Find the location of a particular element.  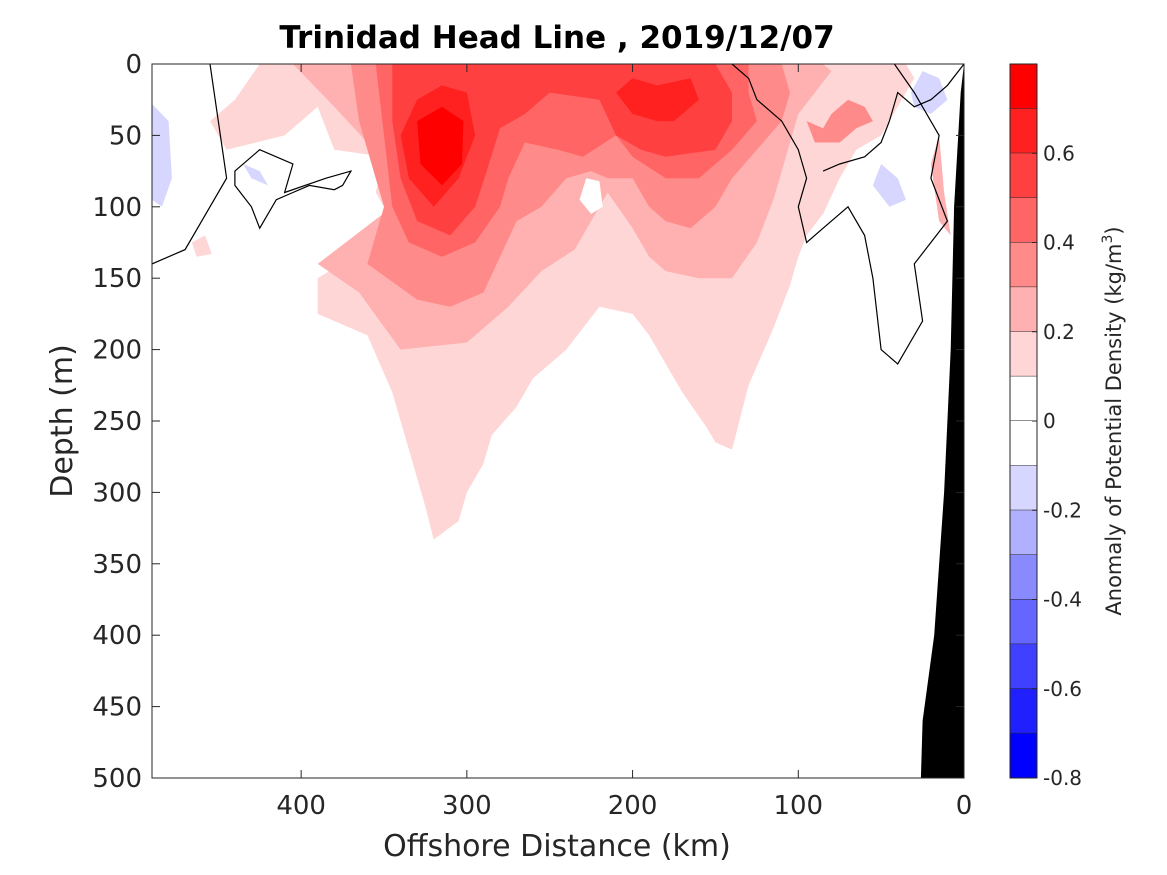

y-tick-label-250: 250 is located at coordinates (117, 422).